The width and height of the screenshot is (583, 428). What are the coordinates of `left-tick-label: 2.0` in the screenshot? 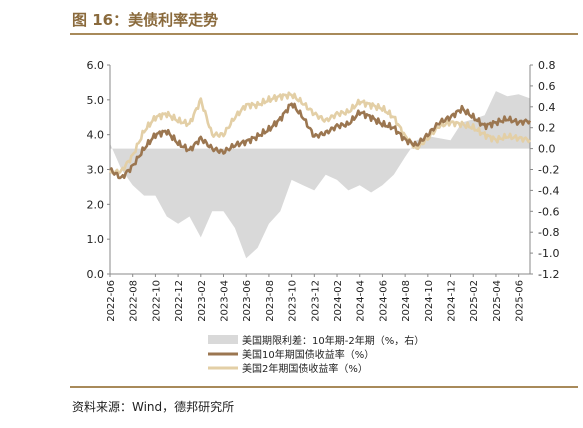 It's located at (96, 204).